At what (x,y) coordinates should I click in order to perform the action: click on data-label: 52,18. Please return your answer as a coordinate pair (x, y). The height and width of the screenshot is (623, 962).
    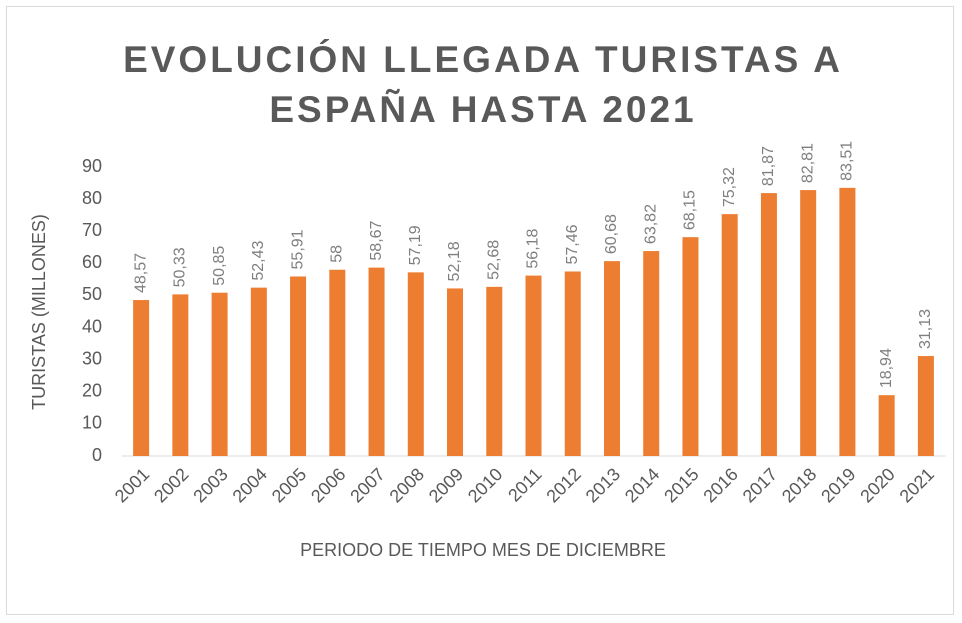
    Looking at the image, I should click on (454, 261).